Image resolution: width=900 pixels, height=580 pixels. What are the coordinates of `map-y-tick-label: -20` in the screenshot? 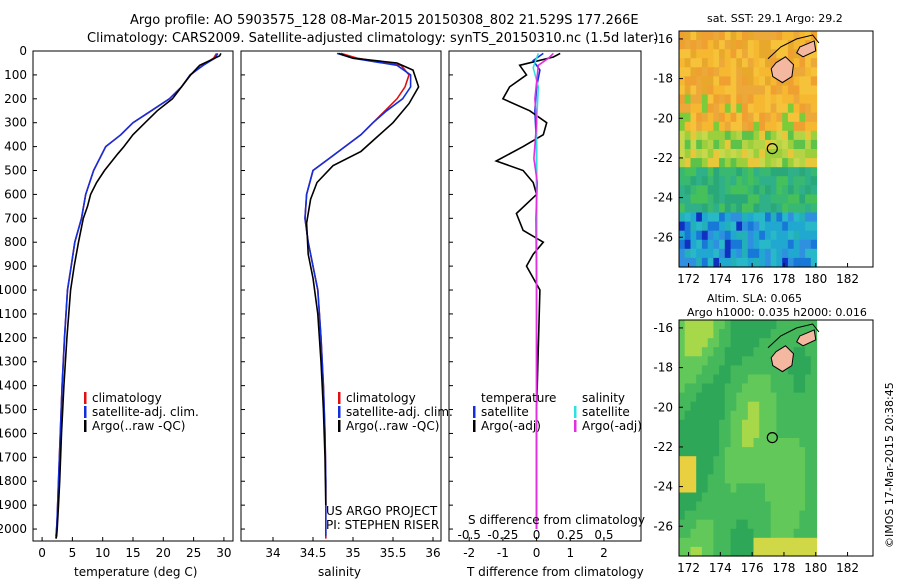 It's located at (663, 118).